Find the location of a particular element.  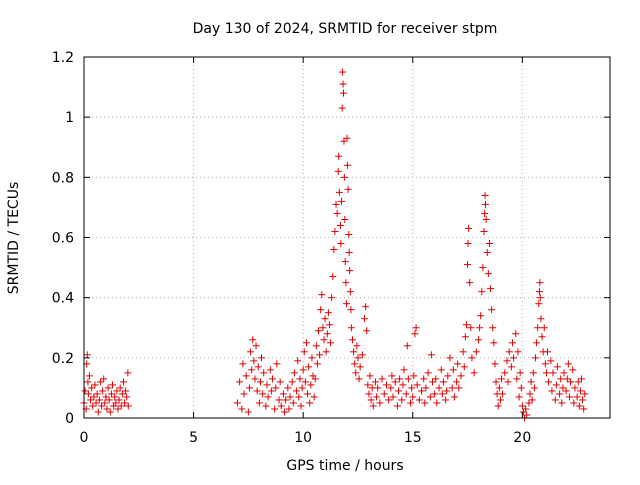

y-tick-label: 0.6 is located at coordinates (63, 239).